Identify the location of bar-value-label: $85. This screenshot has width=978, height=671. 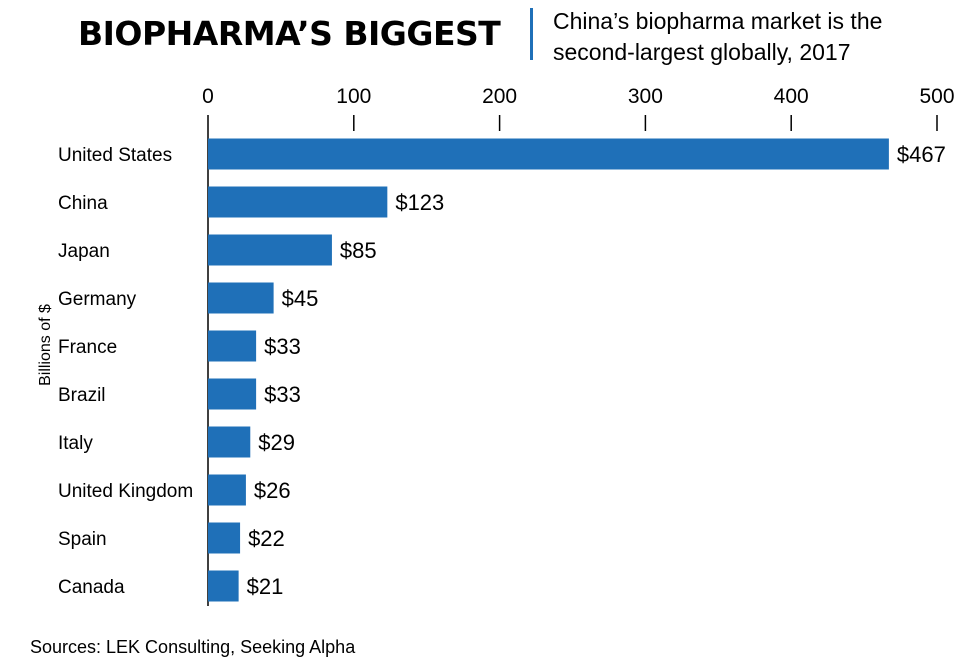
(358, 250).